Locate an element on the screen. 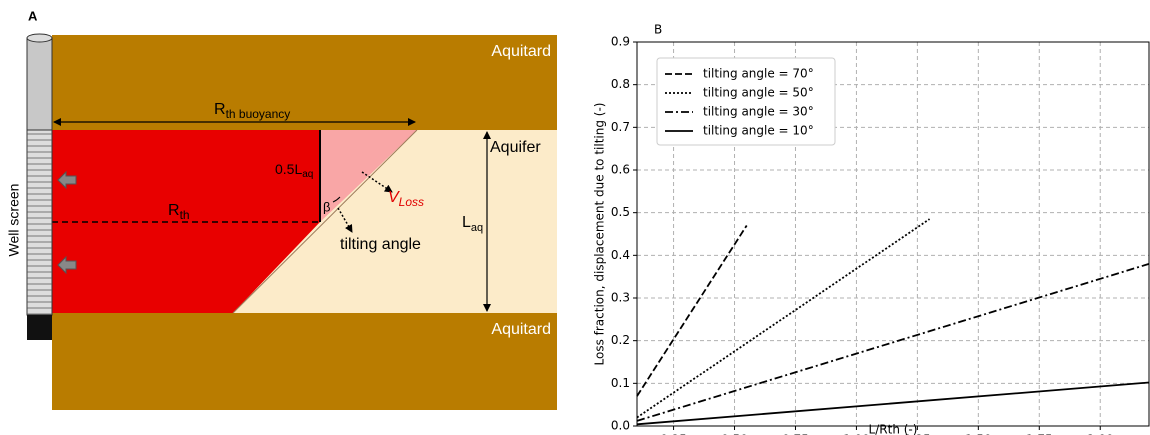  symbol: V is located at coordinates (394, 197).